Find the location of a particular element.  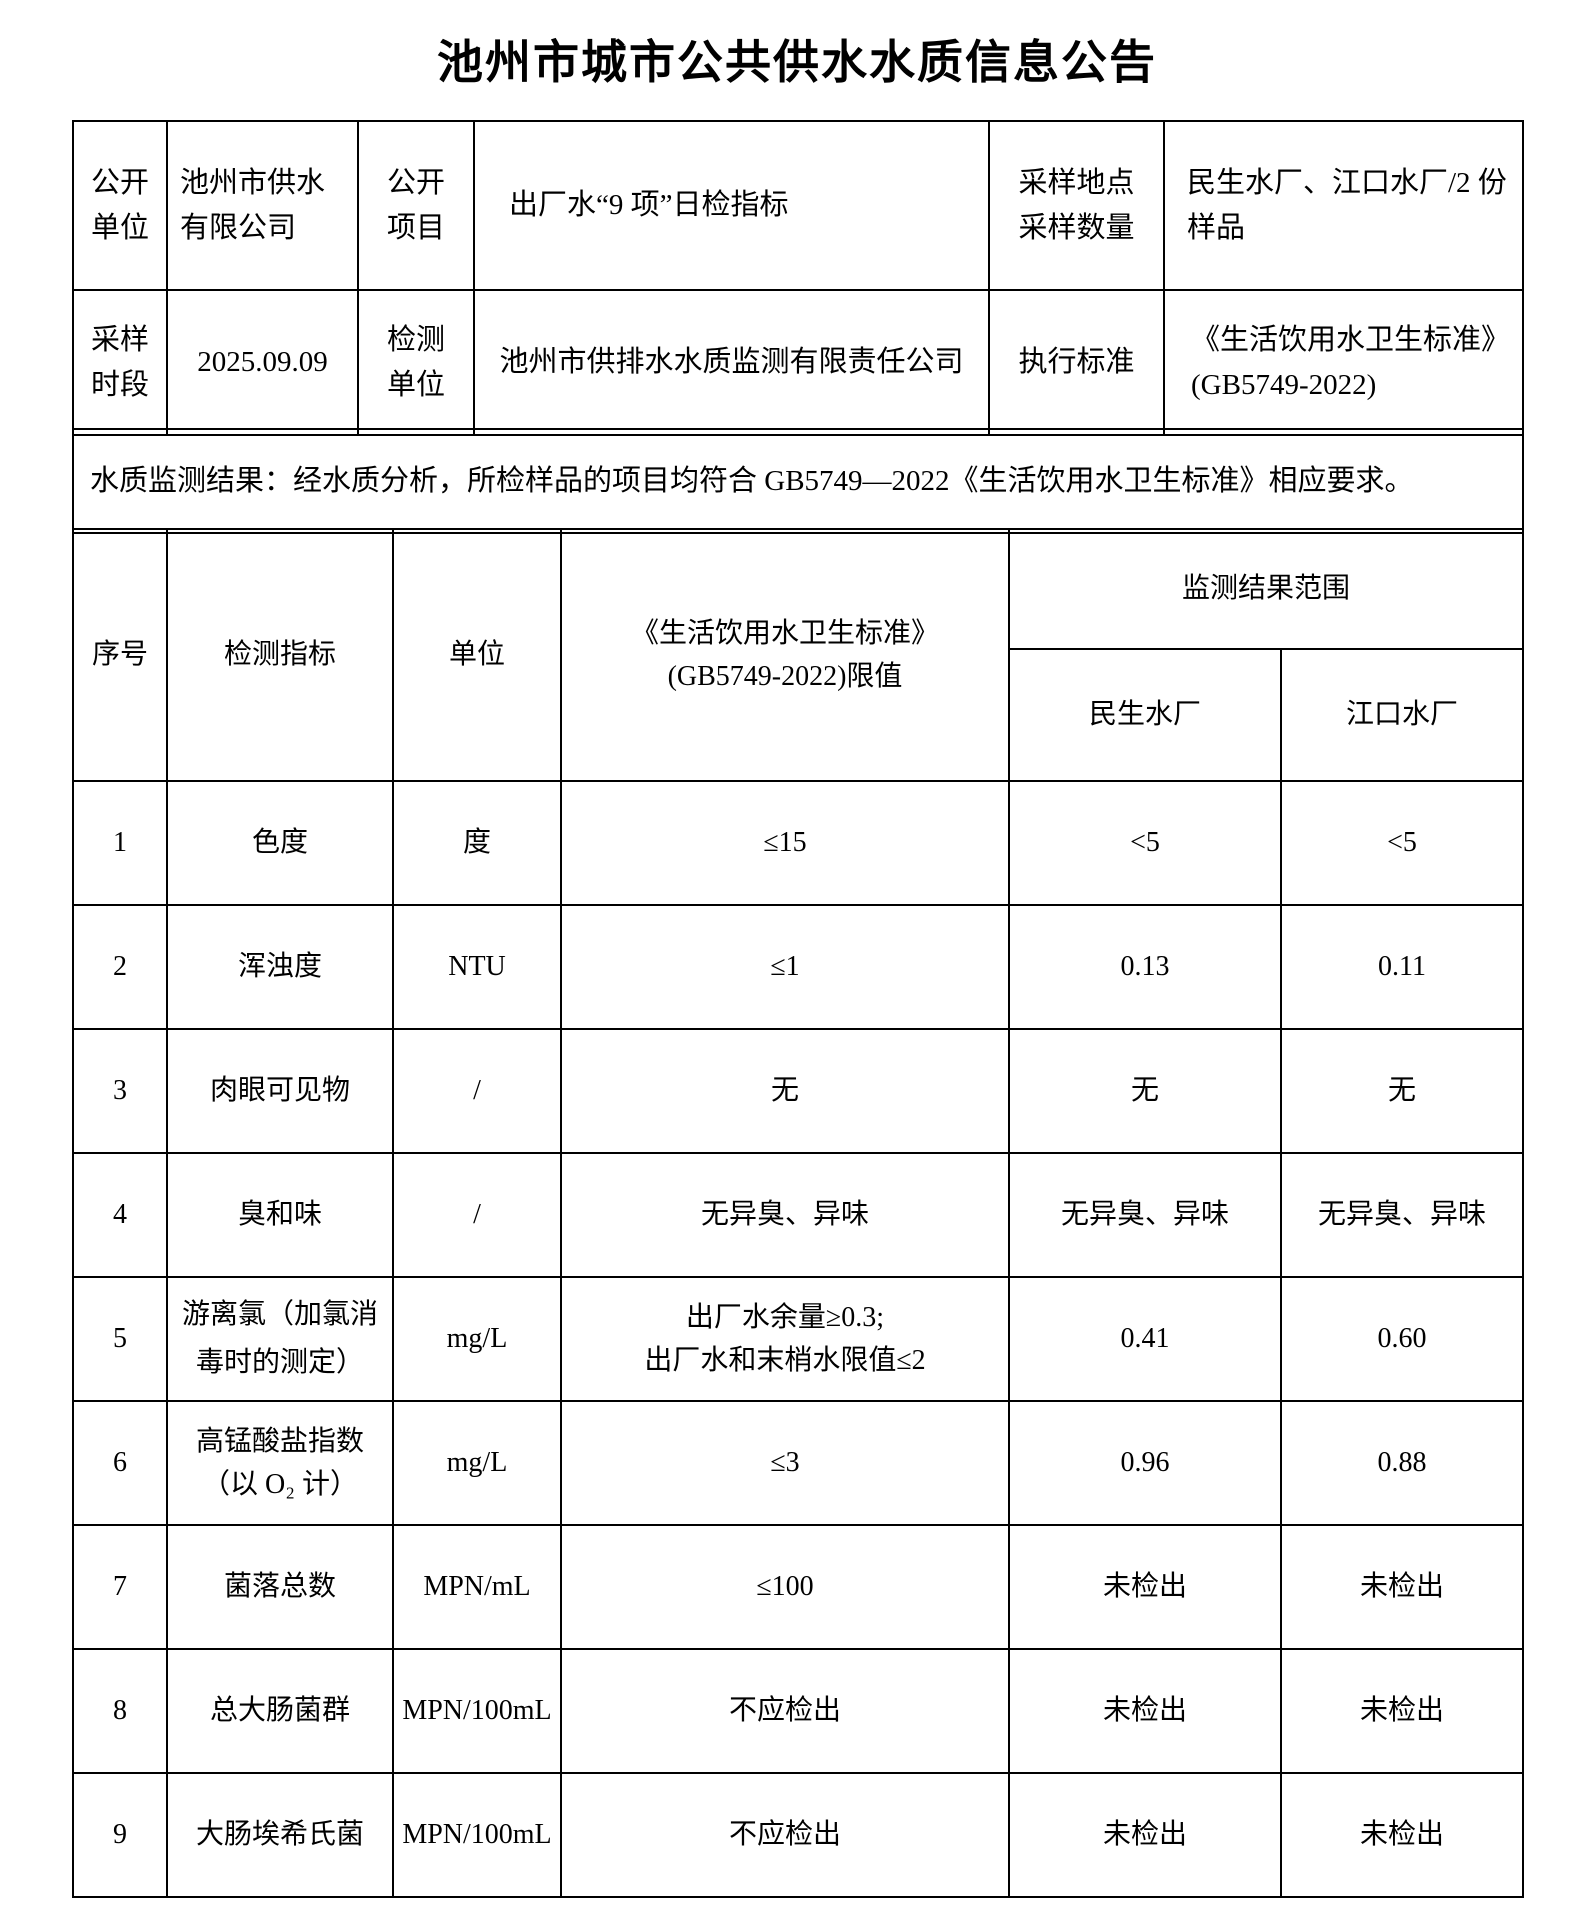

cell-indicator: 菌落总数 is located at coordinates (280, 1587).